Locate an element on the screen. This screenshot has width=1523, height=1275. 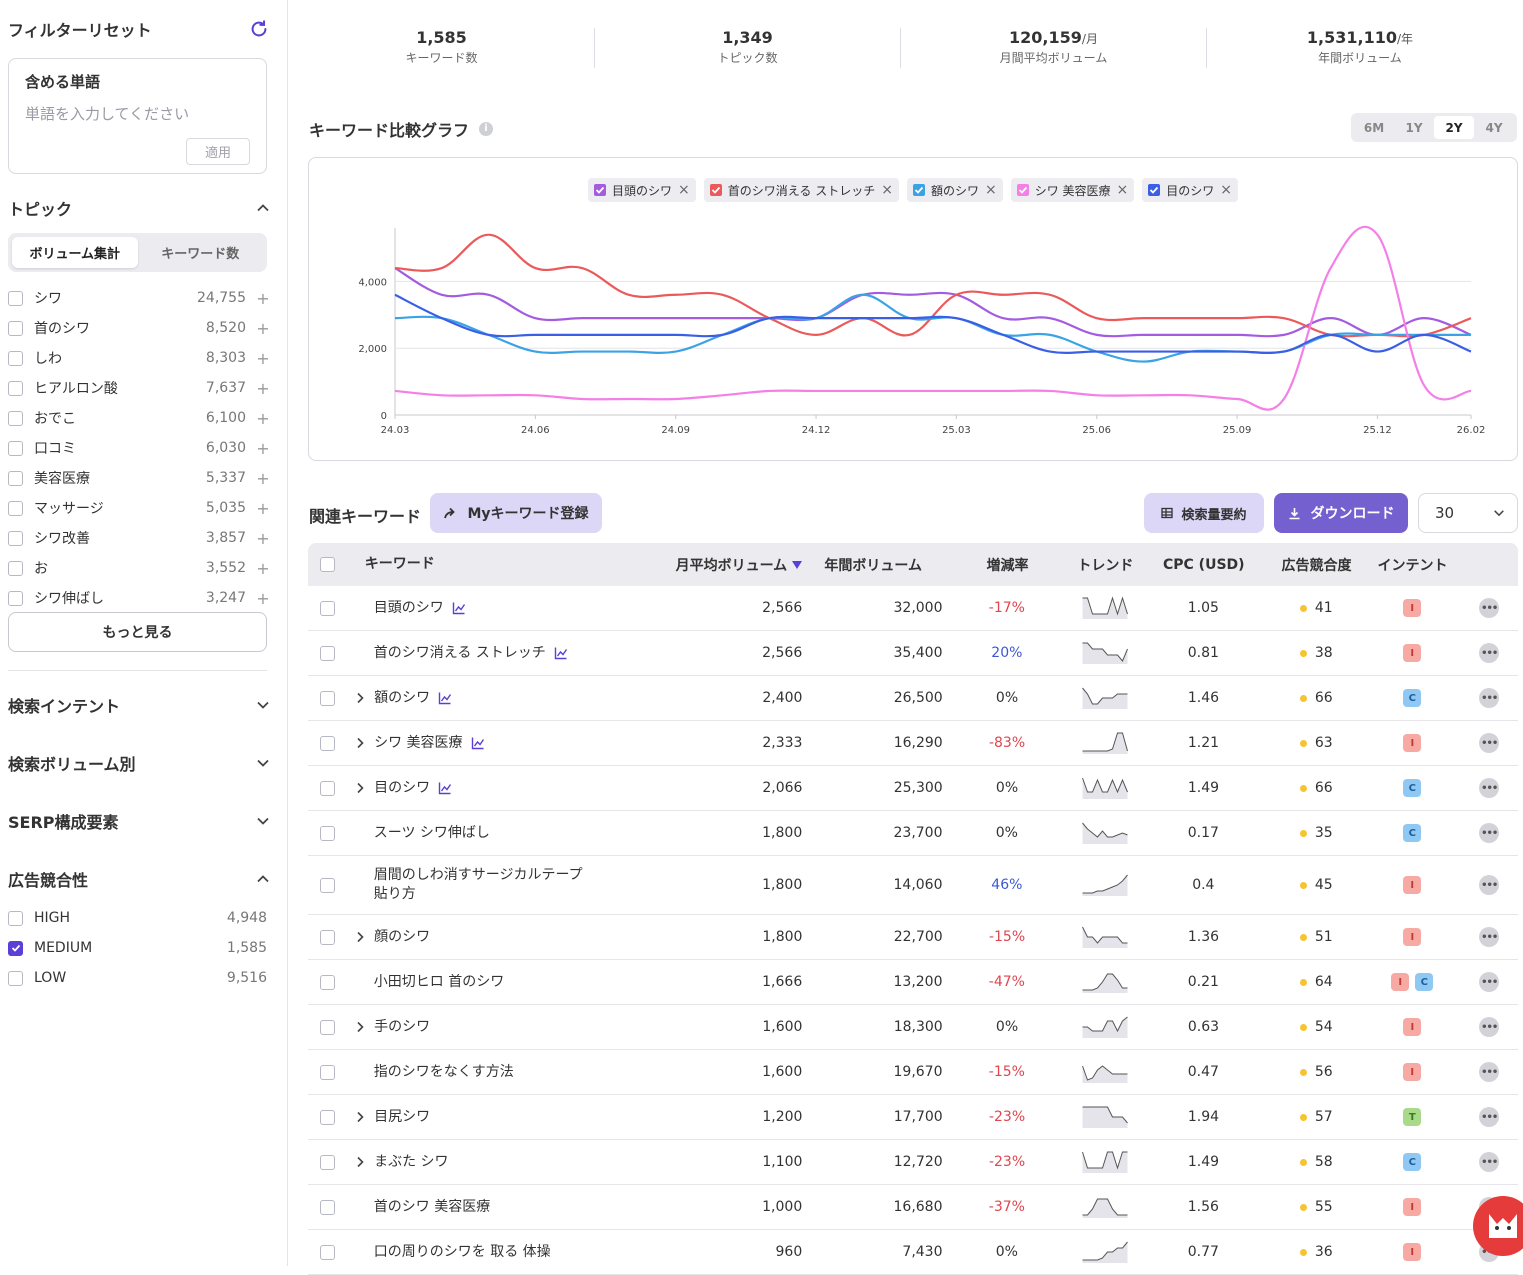
topic-item: しわ 8,303 + is located at coordinates (139, 358).